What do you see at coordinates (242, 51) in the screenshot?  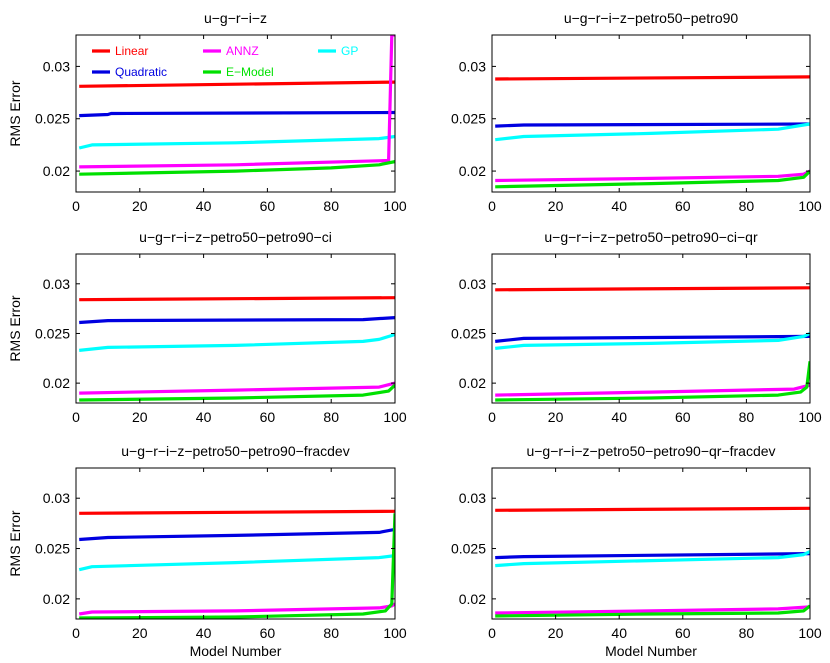 I see `legend-label: ANNZ` at bounding box center [242, 51].